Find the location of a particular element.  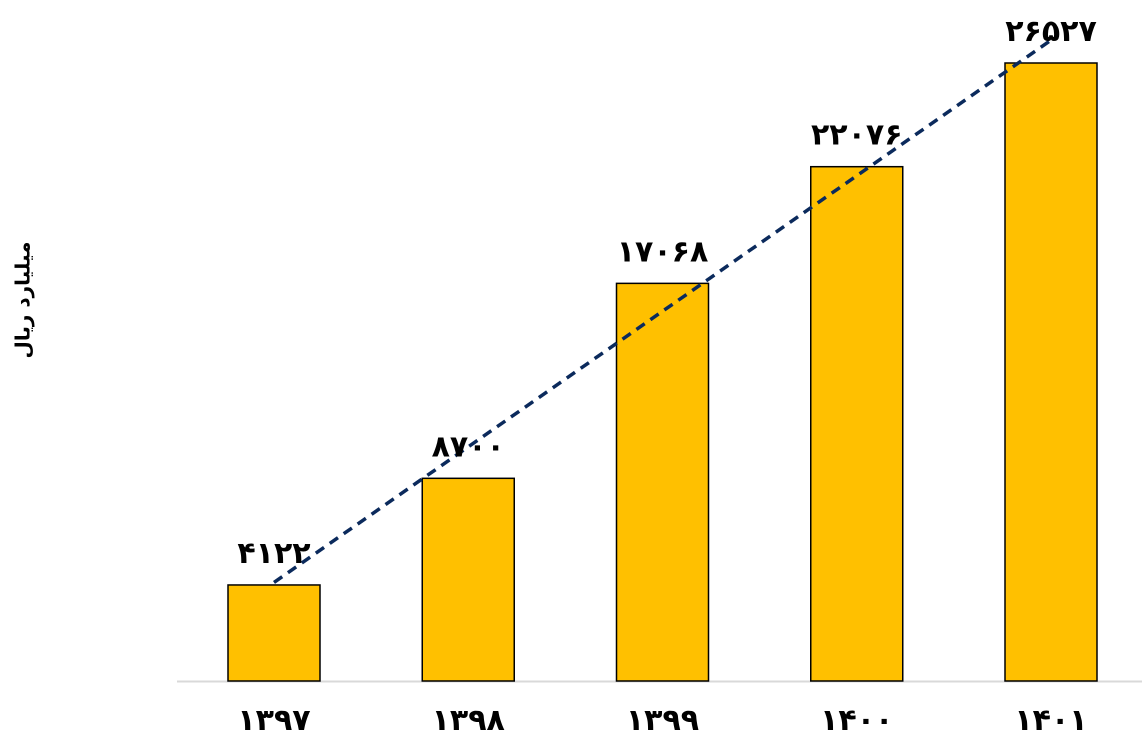

y-axis-label: میلیارد ریال is located at coordinates (22, 300).